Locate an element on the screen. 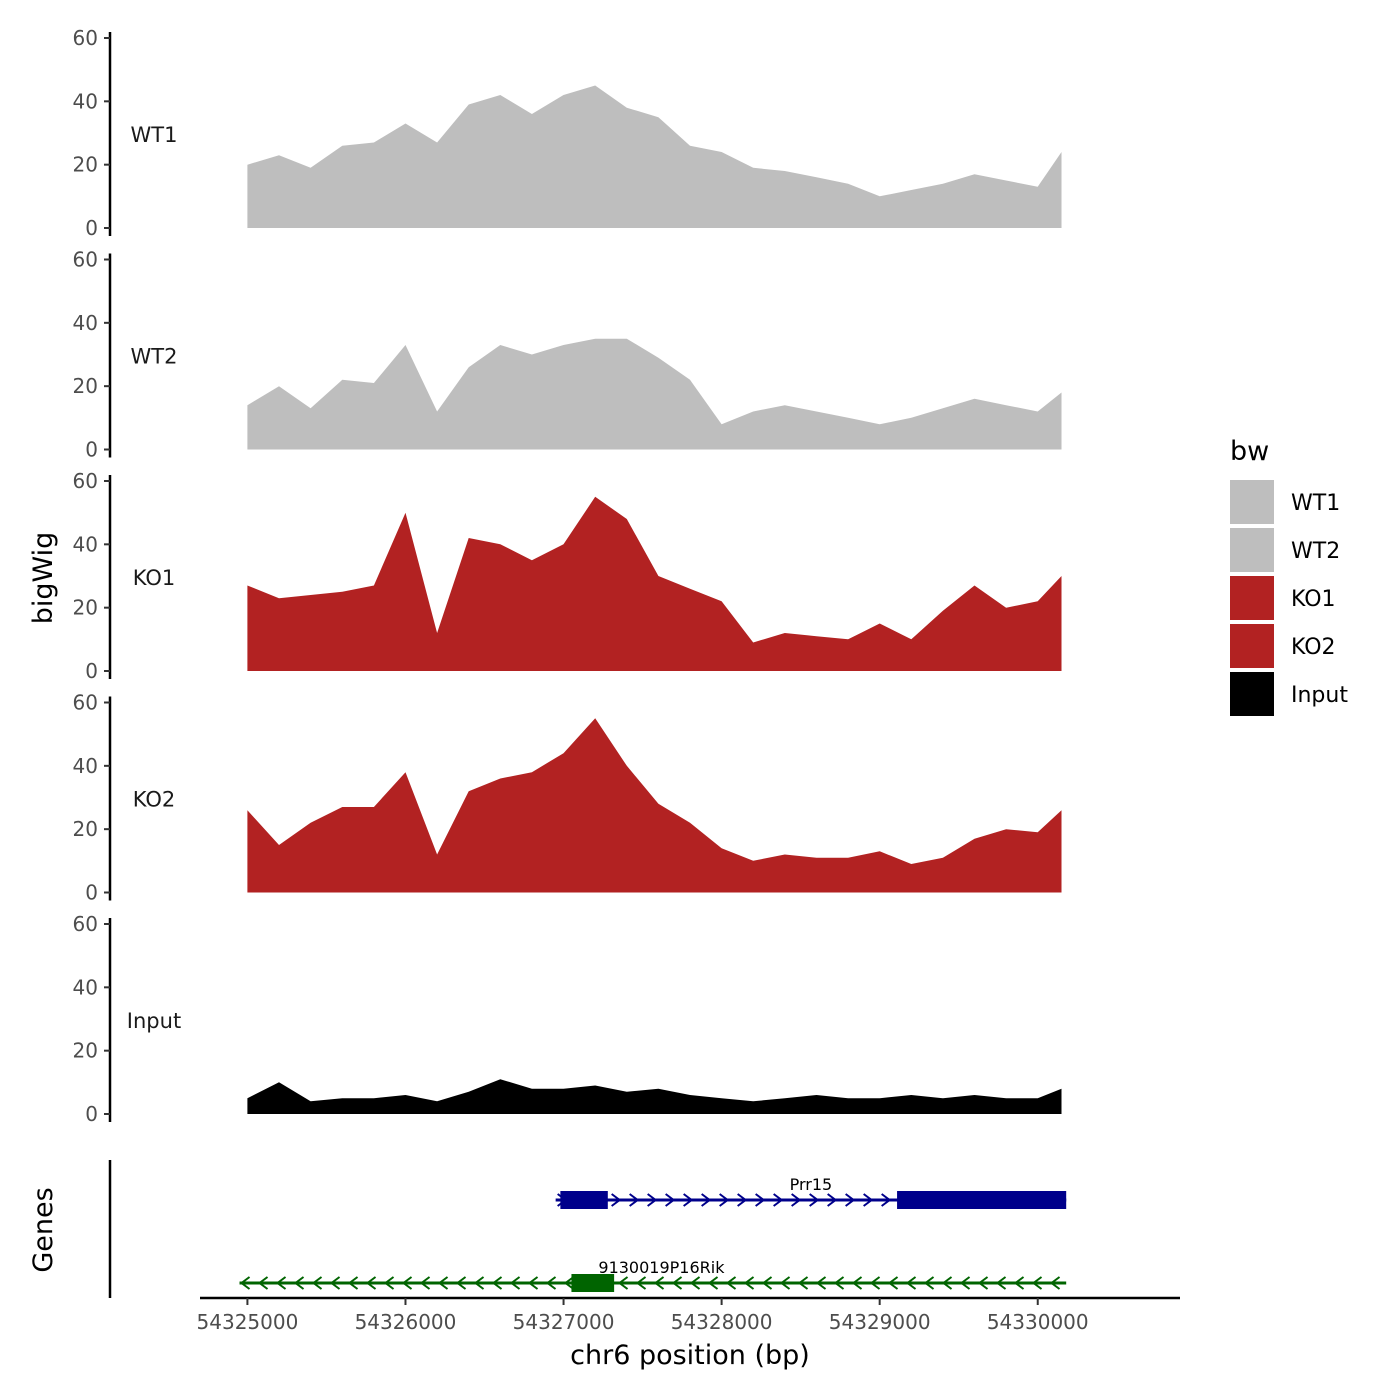 The height and width of the screenshot is (1400, 1400). legend-swatch-input is located at coordinates (1252, 694).